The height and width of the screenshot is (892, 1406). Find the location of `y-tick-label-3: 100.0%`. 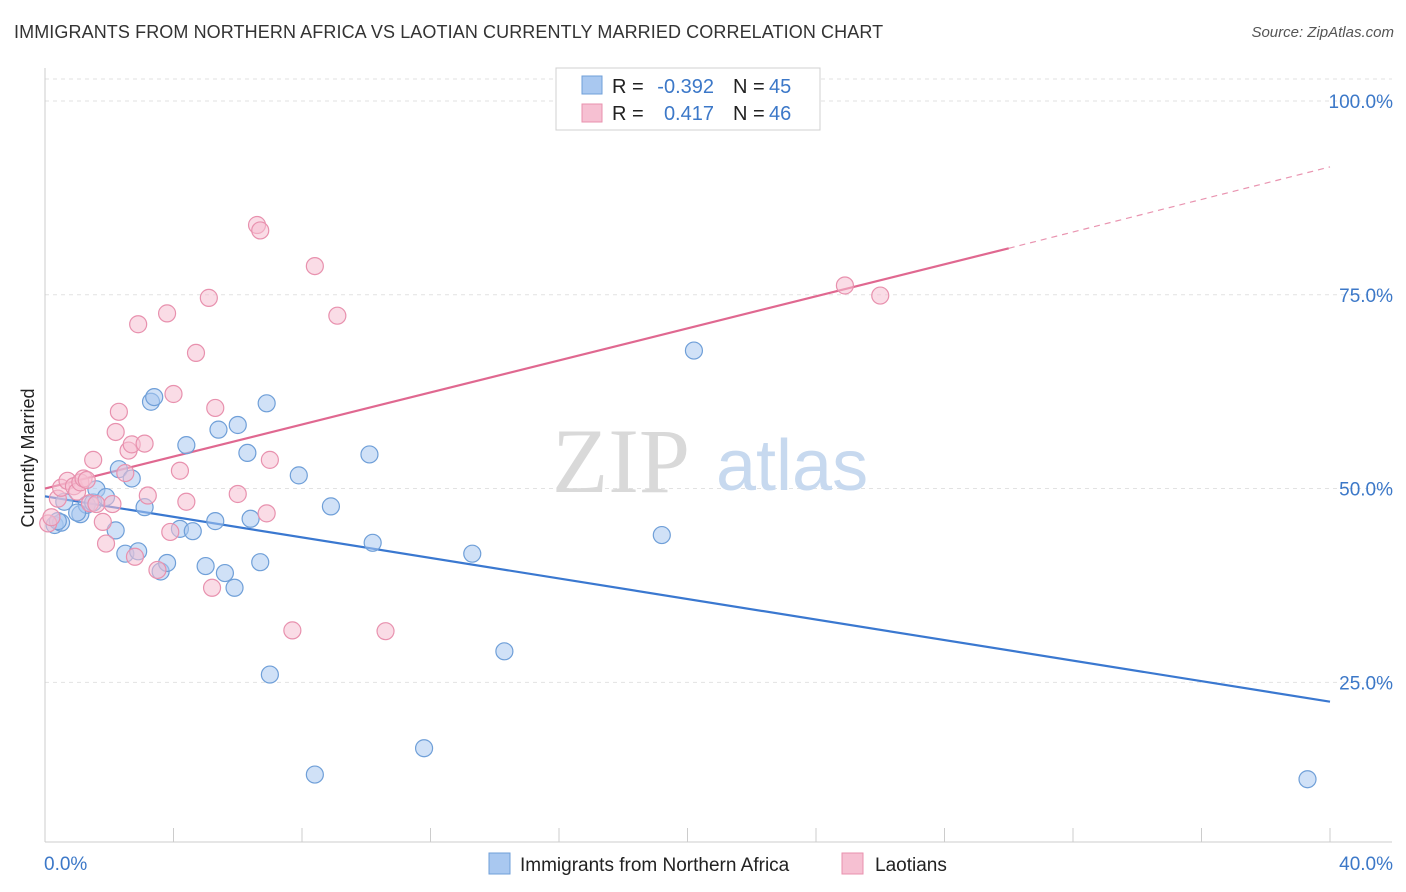

y-tick-label-3: 100.0% is located at coordinates (1361, 102).